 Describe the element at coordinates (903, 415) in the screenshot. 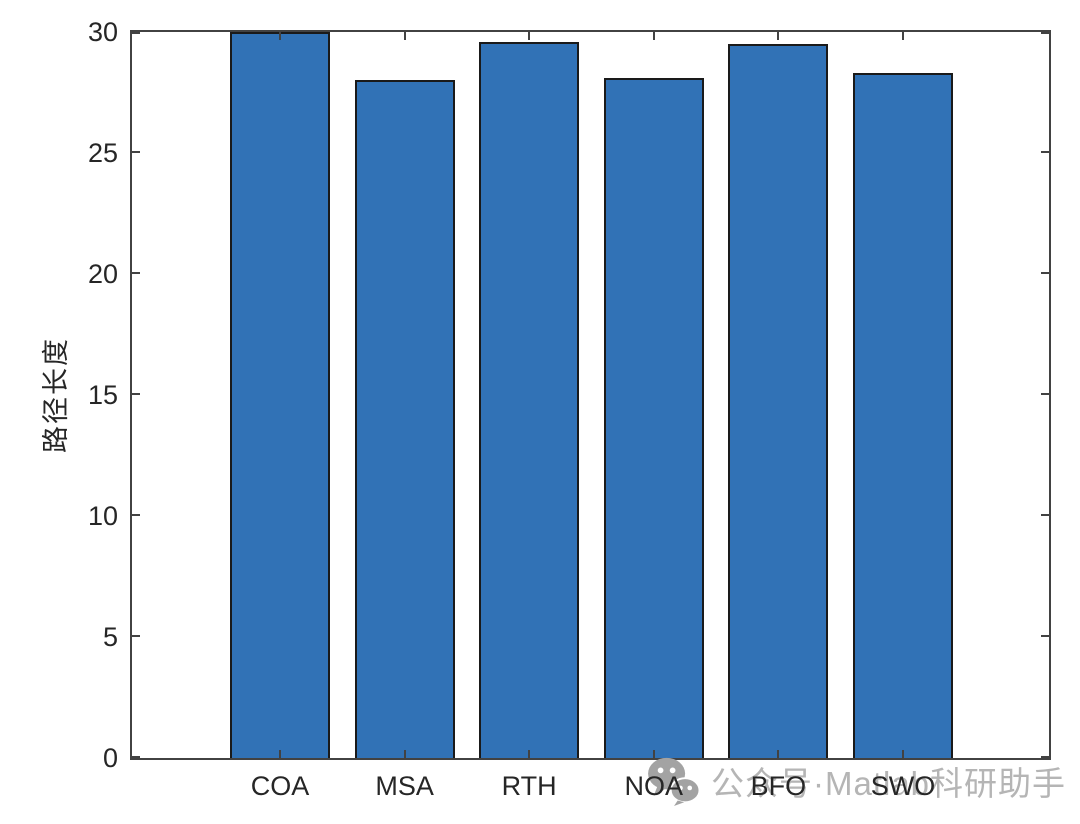

I see `bar-swo` at that location.